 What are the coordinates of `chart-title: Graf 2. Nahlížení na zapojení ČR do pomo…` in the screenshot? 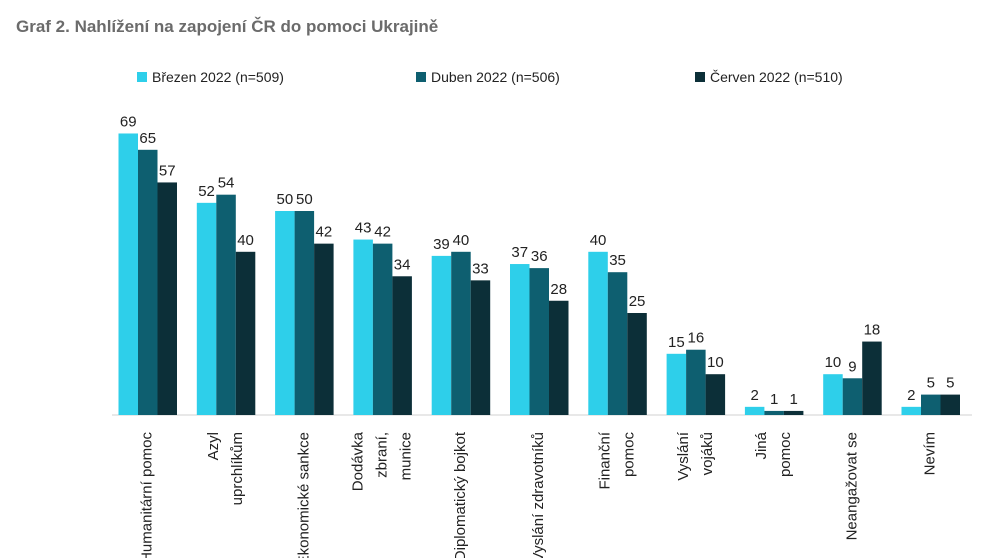 It's located at (227, 26).